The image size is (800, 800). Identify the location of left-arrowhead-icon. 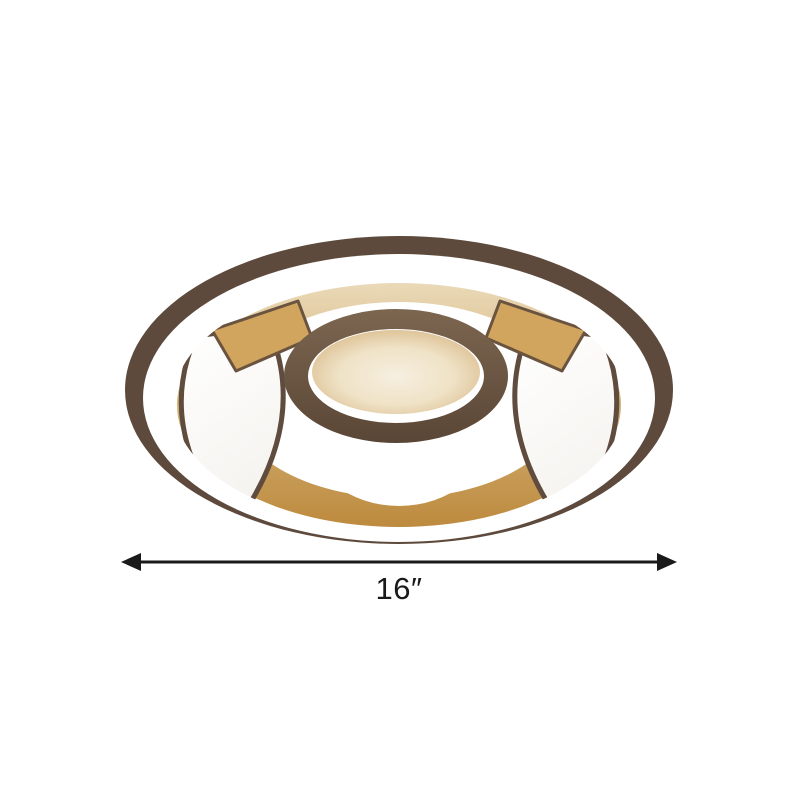
(131, 562).